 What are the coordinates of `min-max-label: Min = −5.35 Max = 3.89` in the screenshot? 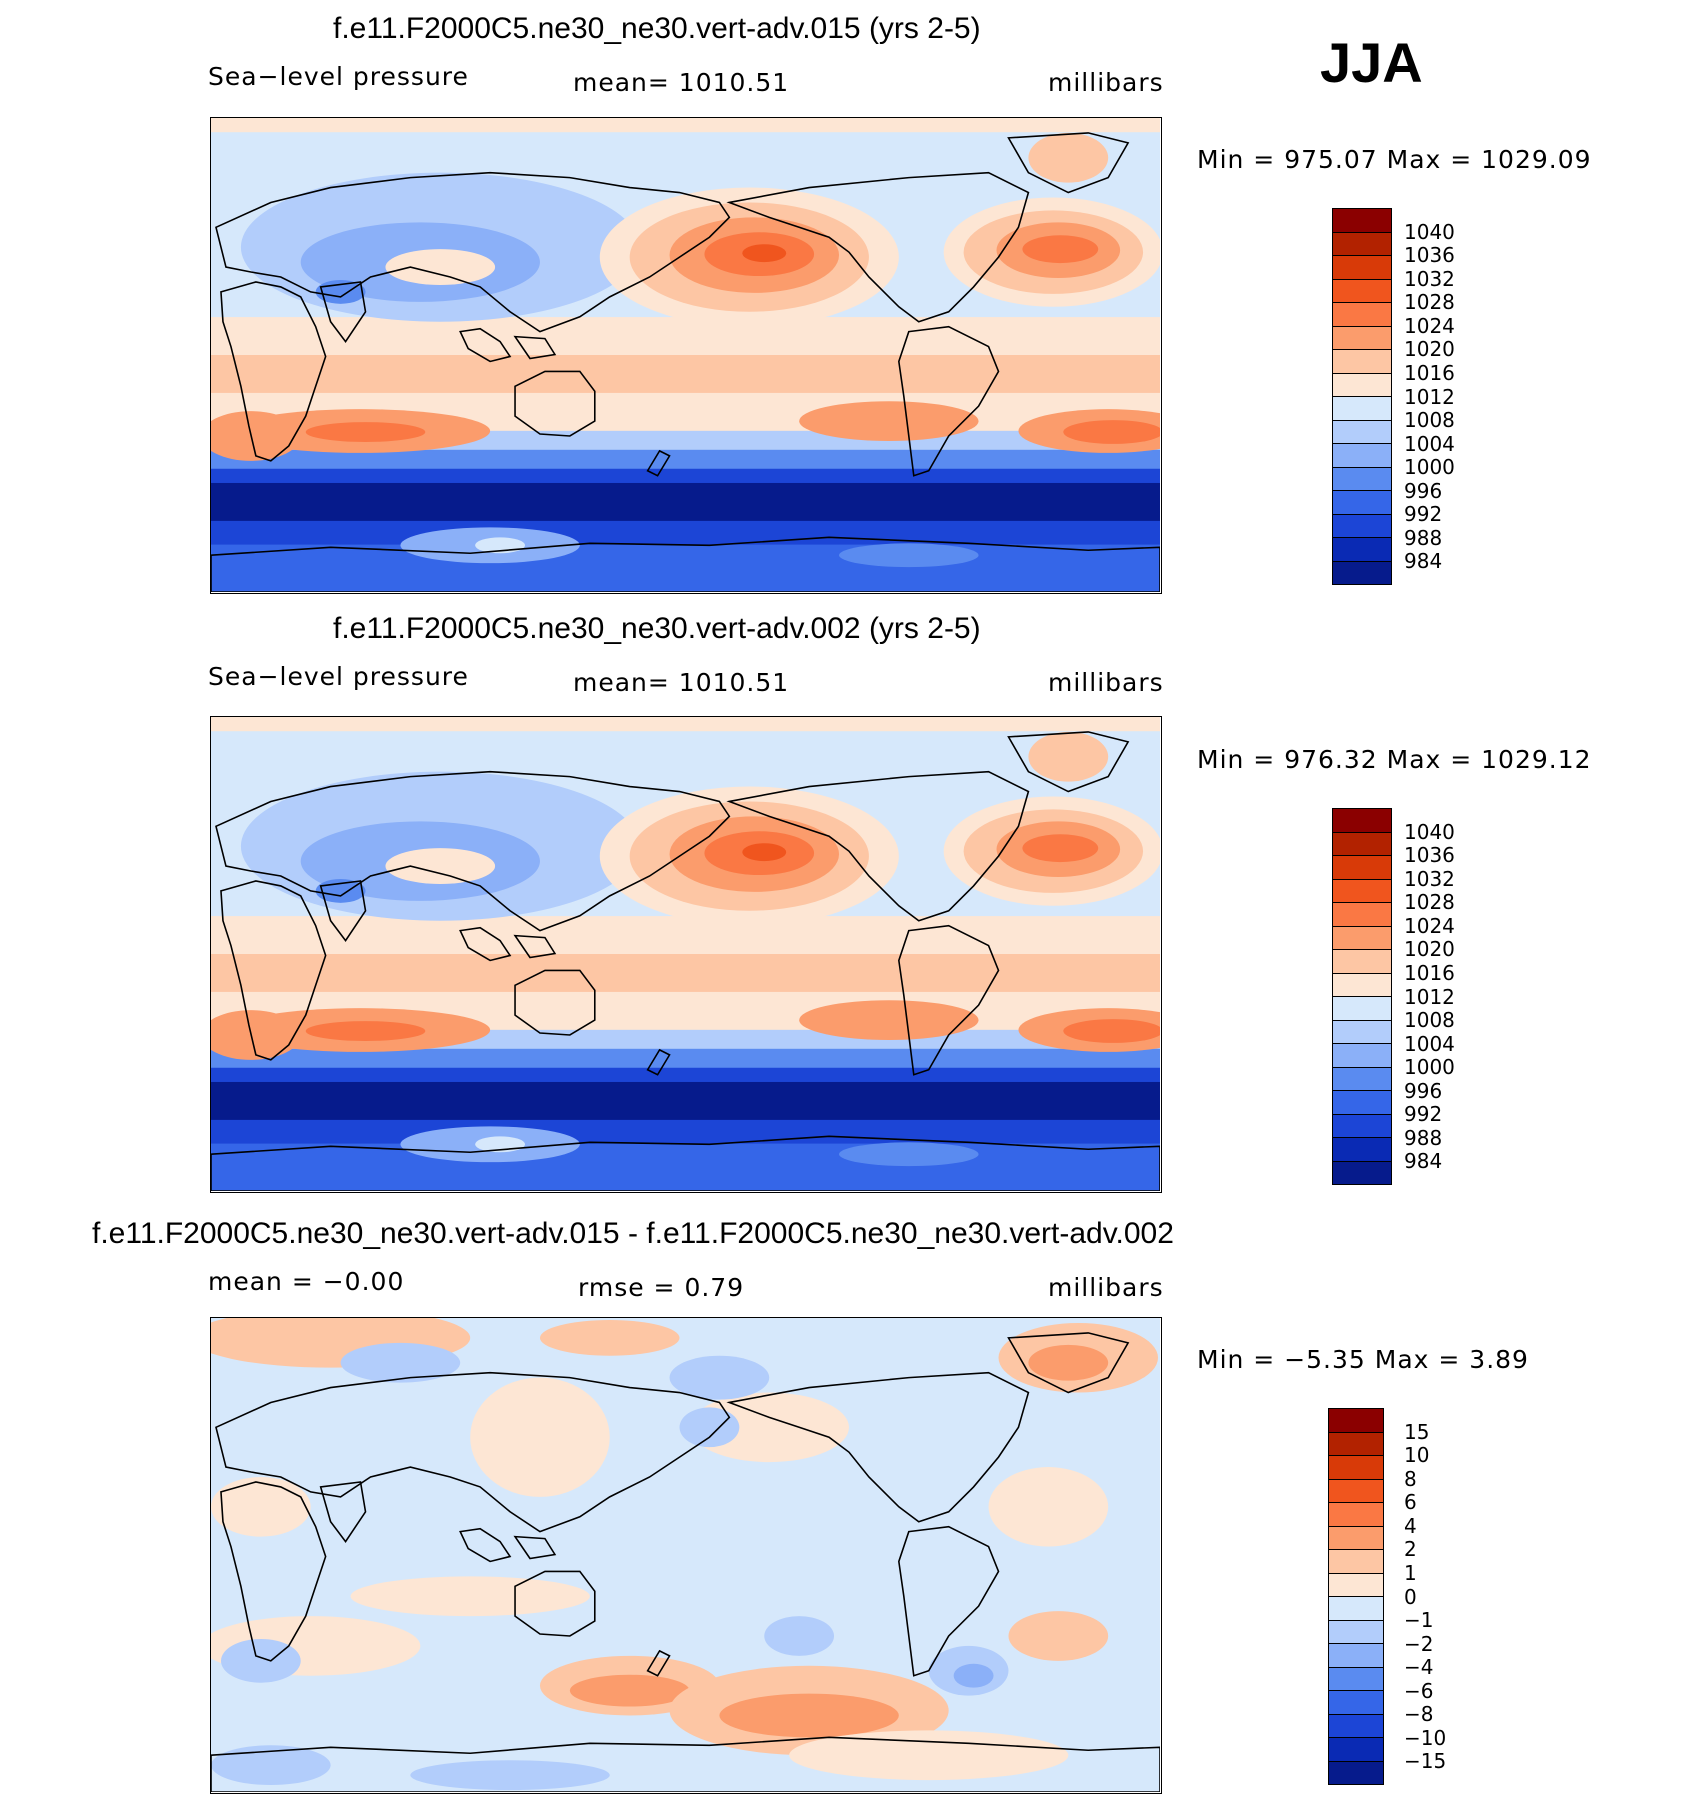 It's located at (1363, 1359).